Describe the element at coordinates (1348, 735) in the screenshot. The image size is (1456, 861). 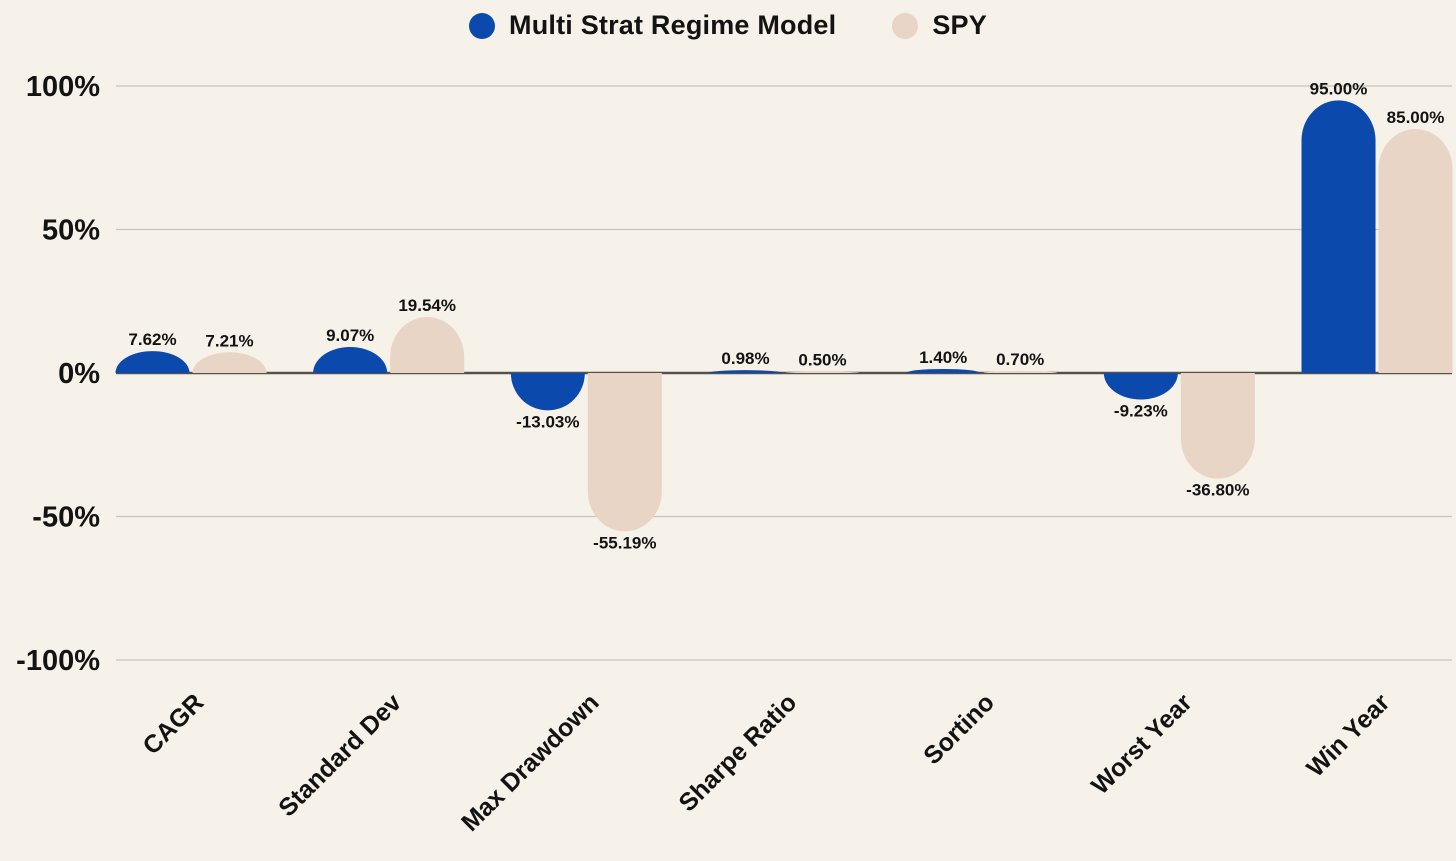
I see `x-axis-label: Win Year` at that location.